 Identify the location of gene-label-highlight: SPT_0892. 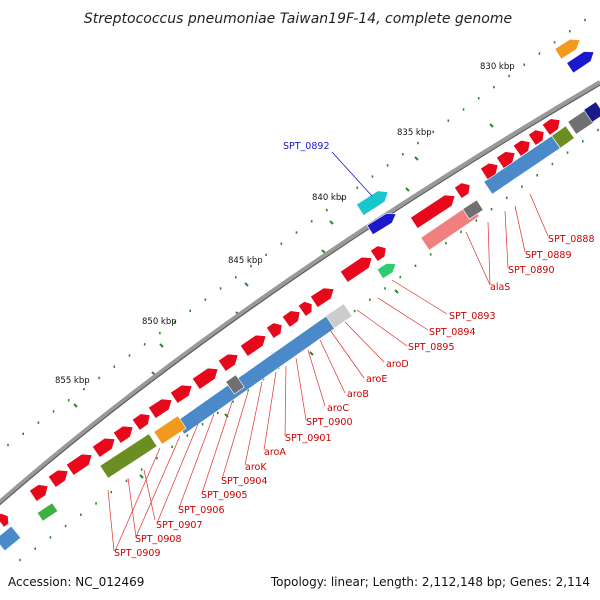
(306, 146).